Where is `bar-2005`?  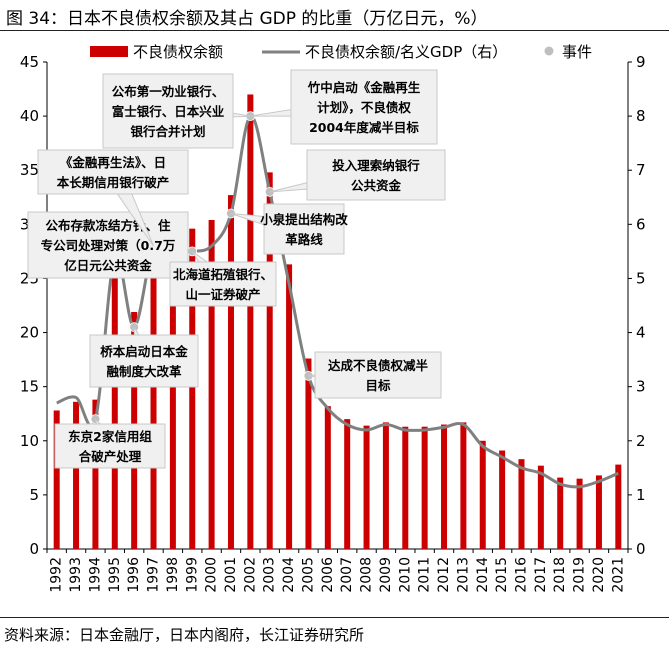
bar-2005 is located at coordinates (308, 453).